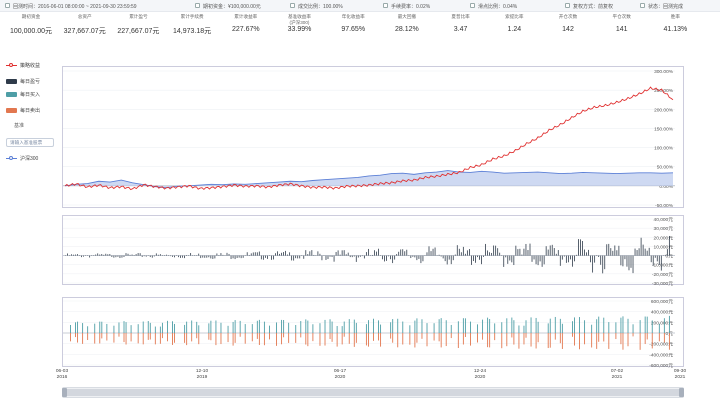  What do you see at coordinates (680, 371) in the screenshot?
I see `x-tick-date: 09-30` at bounding box center [680, 371].